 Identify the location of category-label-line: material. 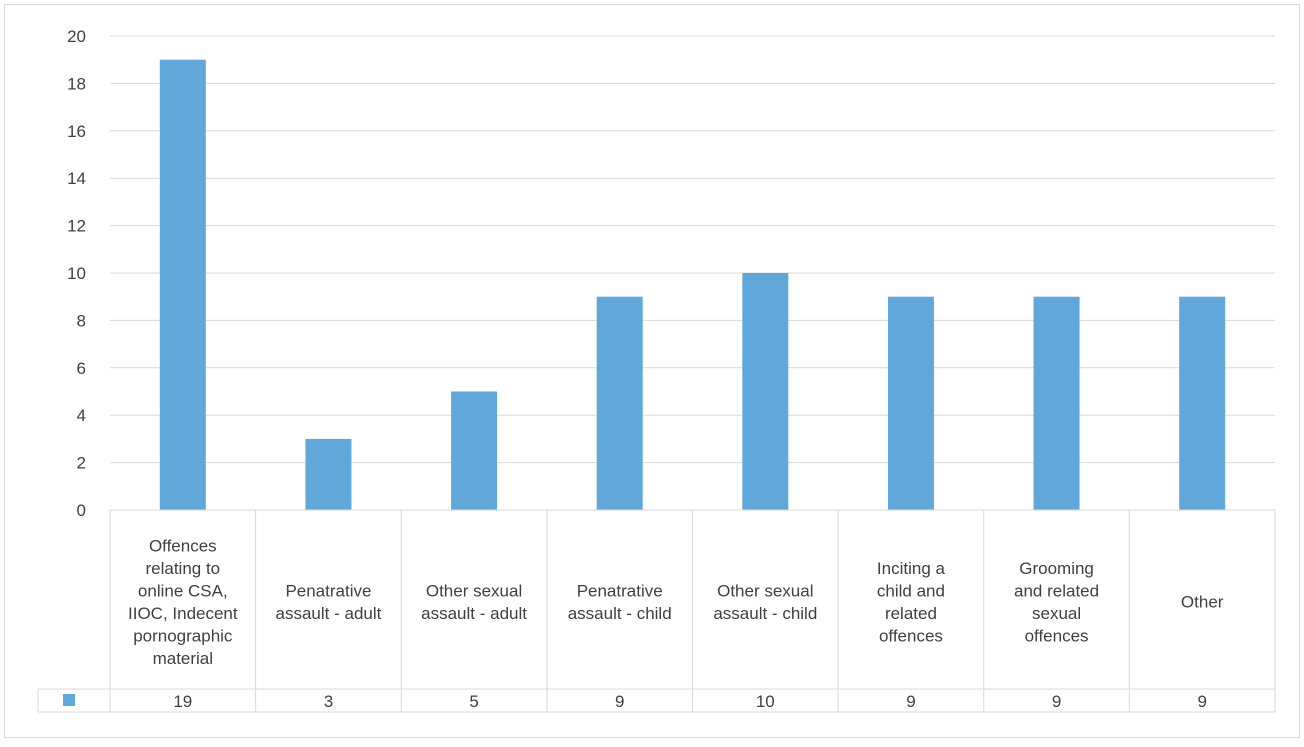
(183, 658).